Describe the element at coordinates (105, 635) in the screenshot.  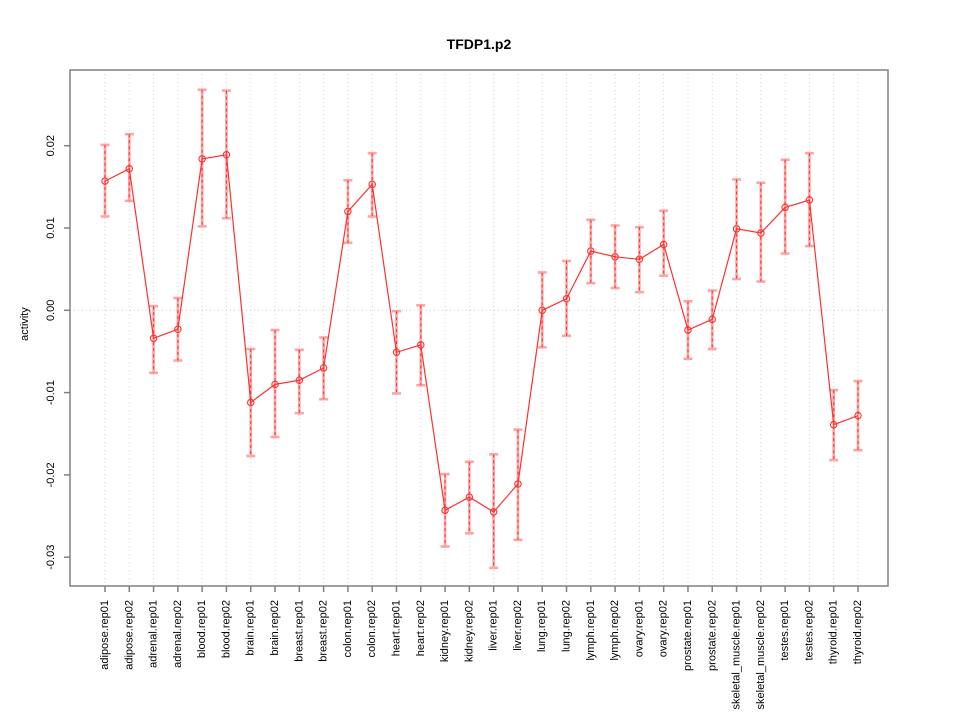
I see `x-tick-label: adipose.rep01` at that location.